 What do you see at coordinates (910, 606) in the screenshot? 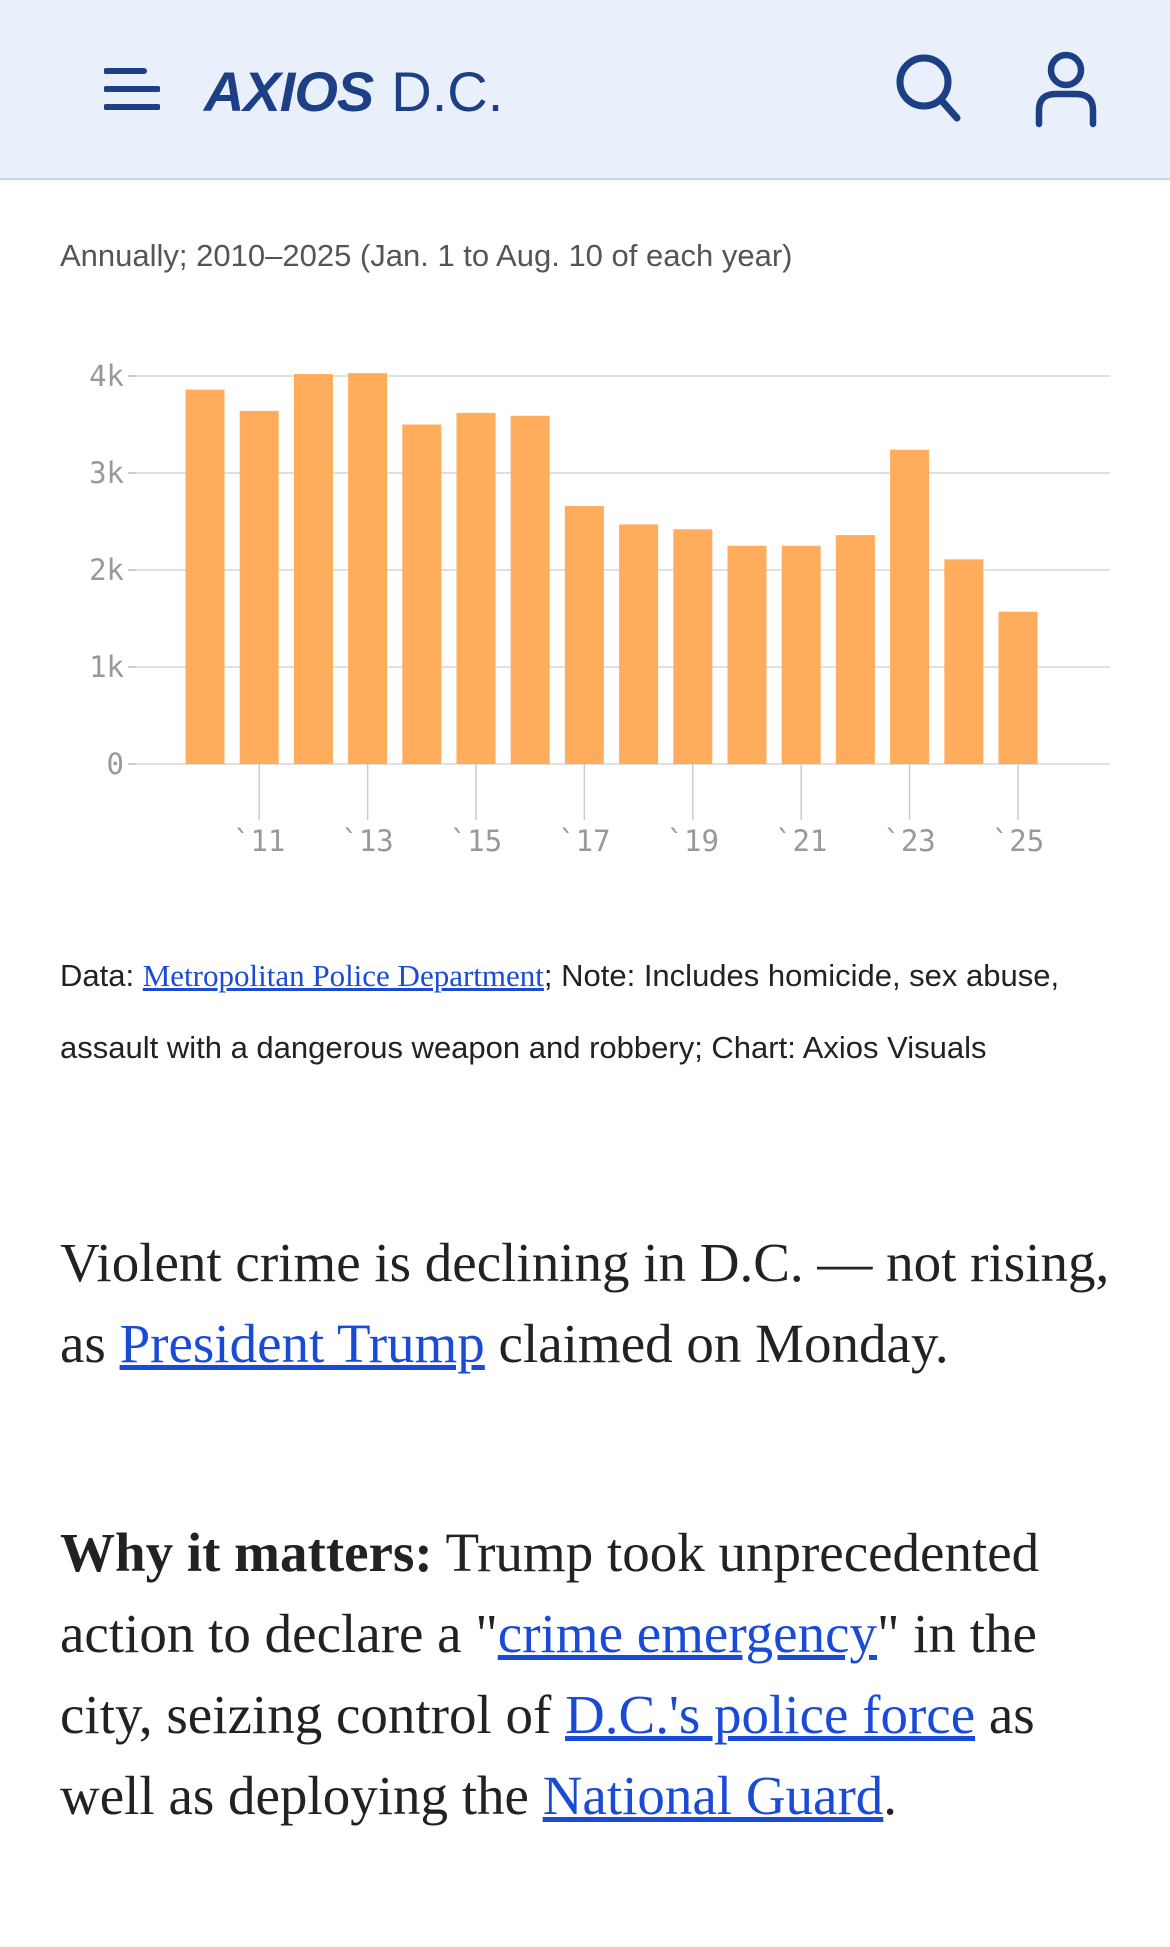
I see `bar-2023` at bounding box center [910, 606].